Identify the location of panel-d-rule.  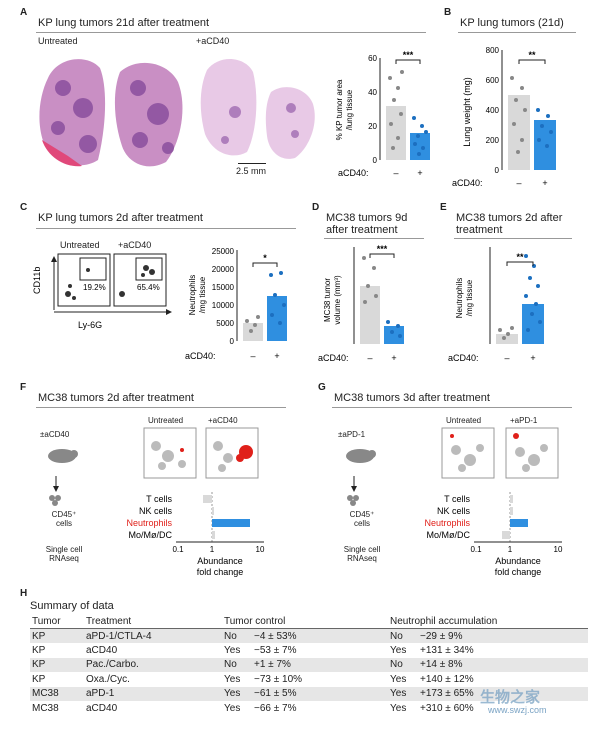
(374, 238).